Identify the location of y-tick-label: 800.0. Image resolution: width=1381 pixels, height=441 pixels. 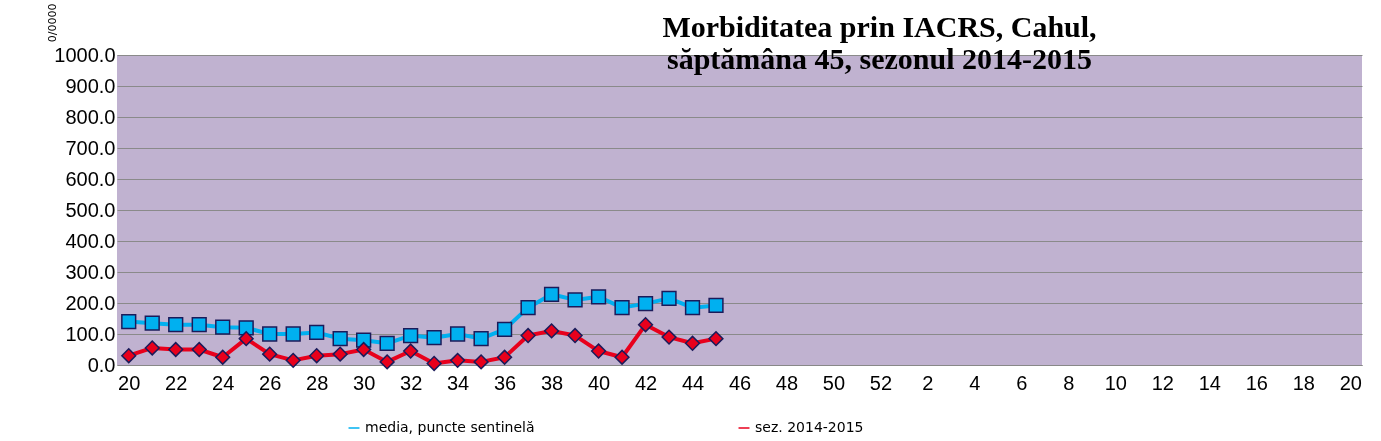
(90, 116).